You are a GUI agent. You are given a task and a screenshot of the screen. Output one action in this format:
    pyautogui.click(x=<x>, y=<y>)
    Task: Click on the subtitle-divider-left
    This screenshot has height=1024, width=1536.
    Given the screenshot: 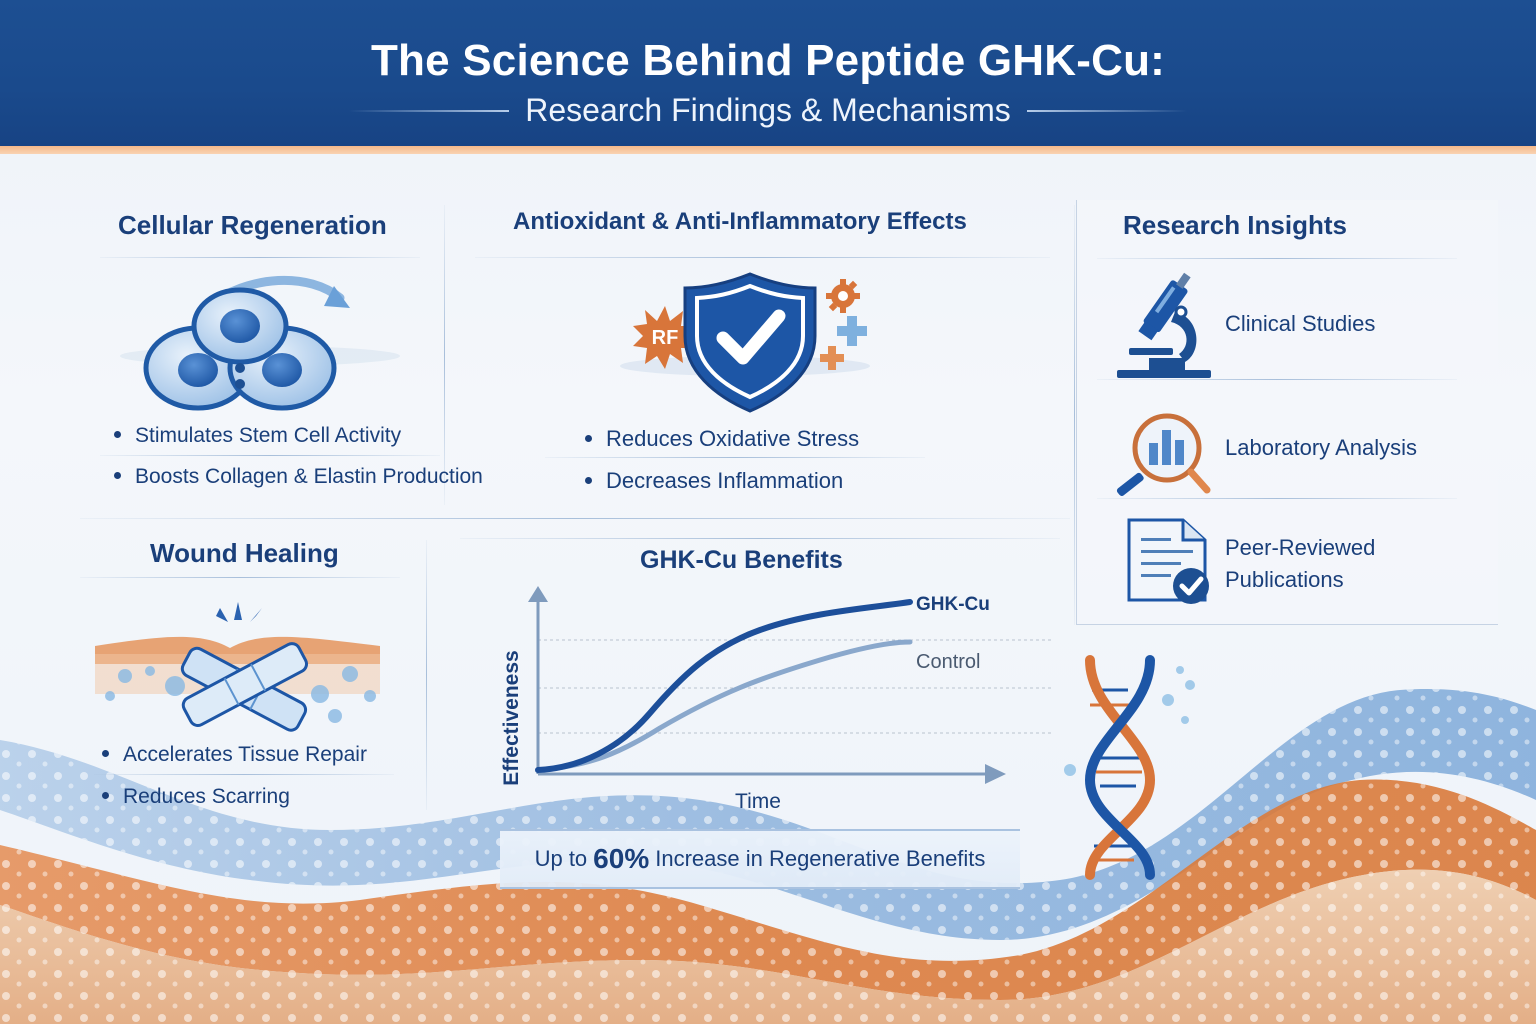 What is the action you would take?
    pyautogui.click(x=429, y=110)
    